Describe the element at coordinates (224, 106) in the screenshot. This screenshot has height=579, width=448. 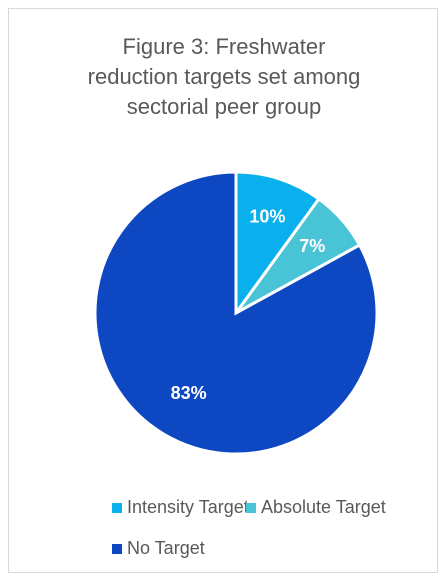
I see `chart-title-line-3: sectorial peer group` at that location.